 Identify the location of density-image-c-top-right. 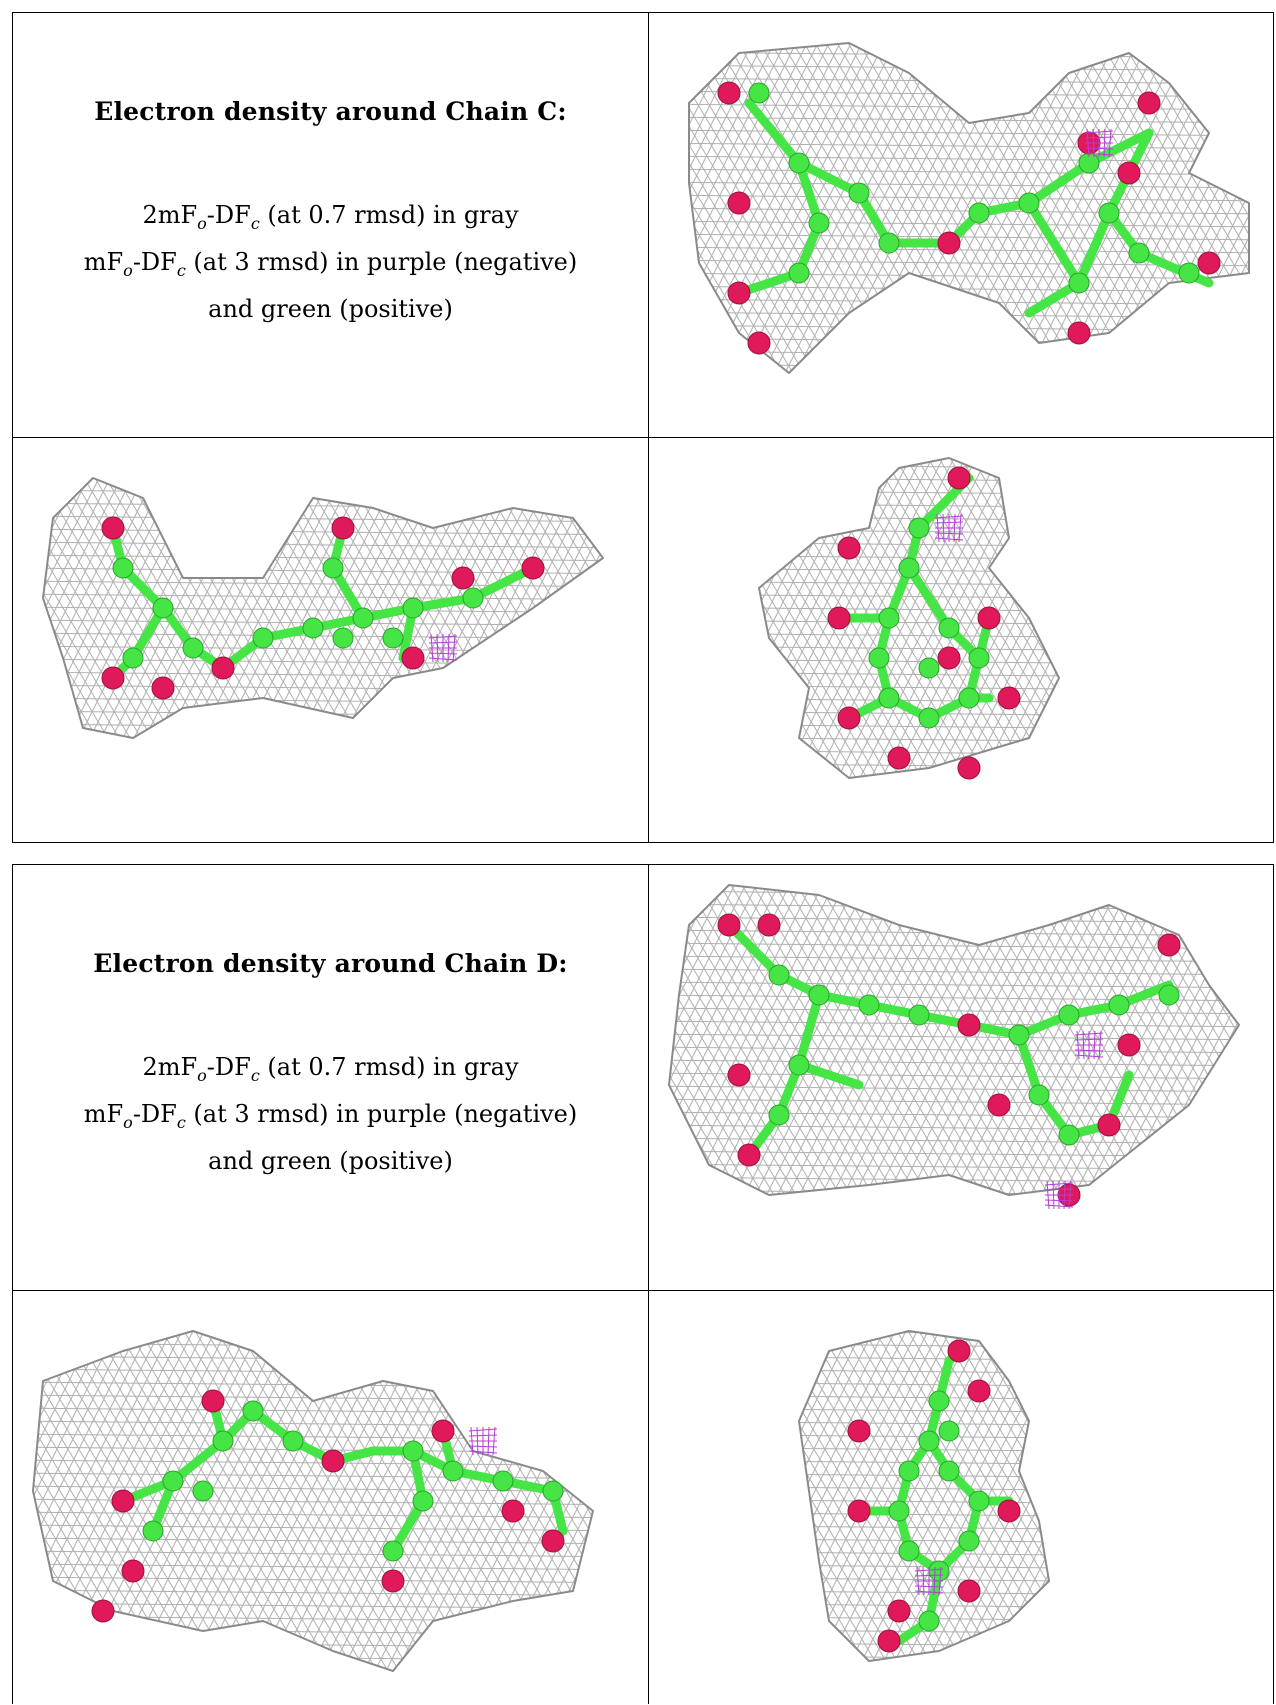
(962, 225).